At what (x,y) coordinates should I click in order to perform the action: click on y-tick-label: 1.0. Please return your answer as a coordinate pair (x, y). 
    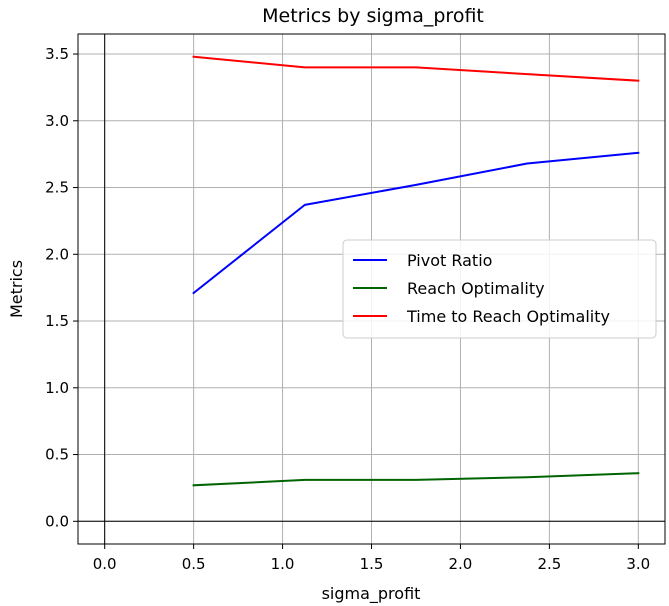
    Looking at the image, I should click on (57, 388).